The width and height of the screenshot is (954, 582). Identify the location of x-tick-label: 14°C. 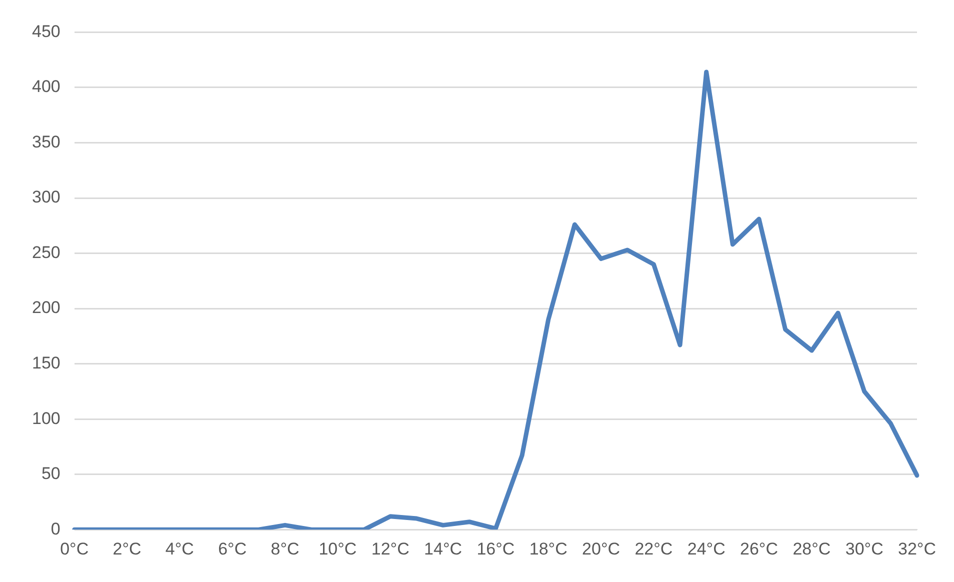
(443, 548).